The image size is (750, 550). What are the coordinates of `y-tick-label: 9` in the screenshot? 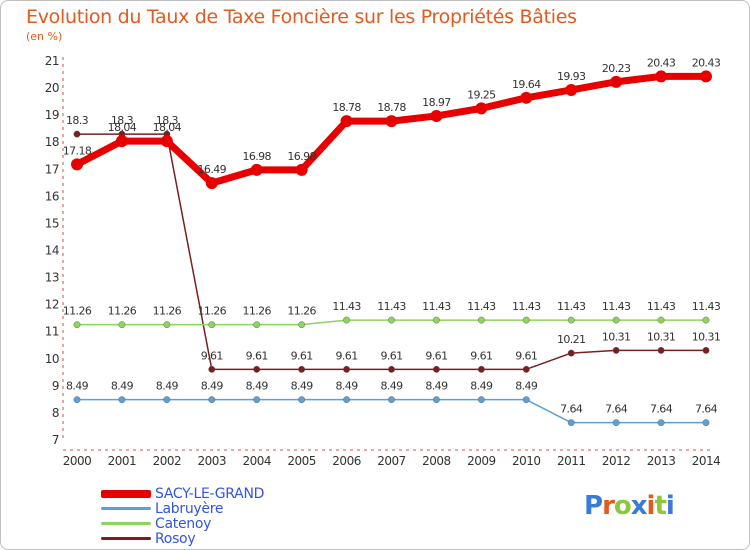 It's located at (55, 386).